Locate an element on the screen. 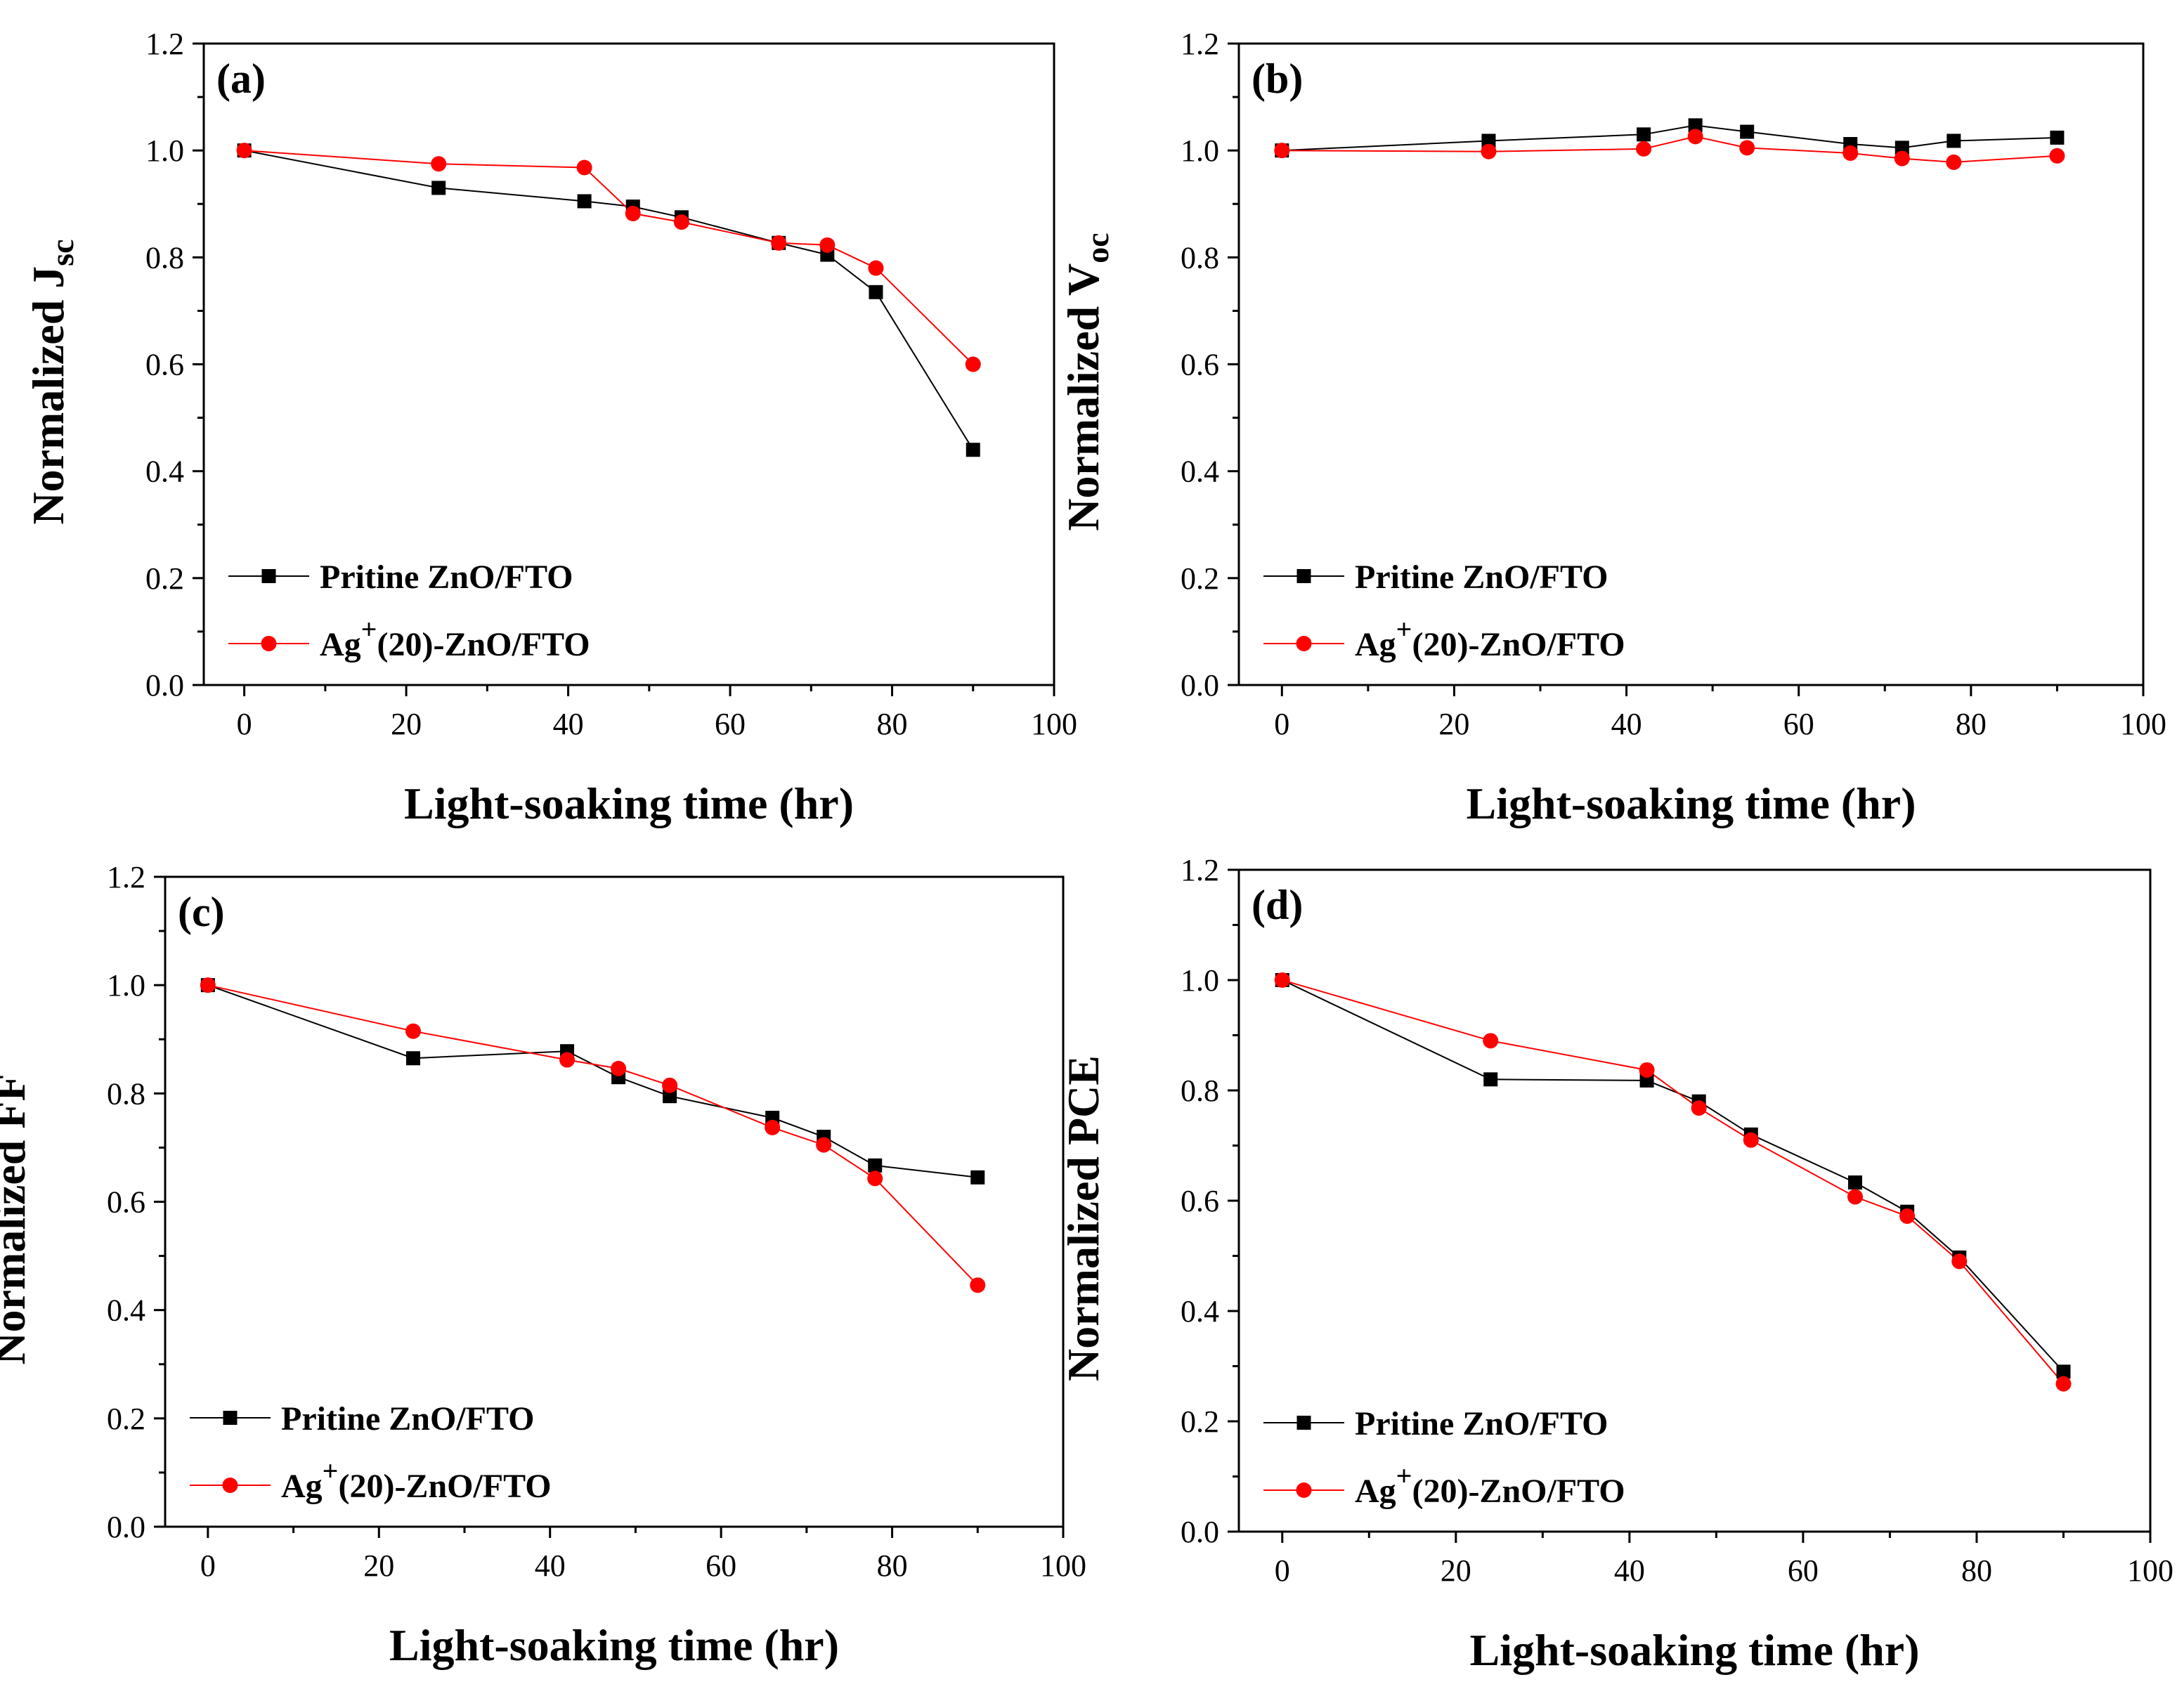 This screenshot has height=1689, width=2184. y-axis-title: Normalized FF is located at coordinates (17, 1219).